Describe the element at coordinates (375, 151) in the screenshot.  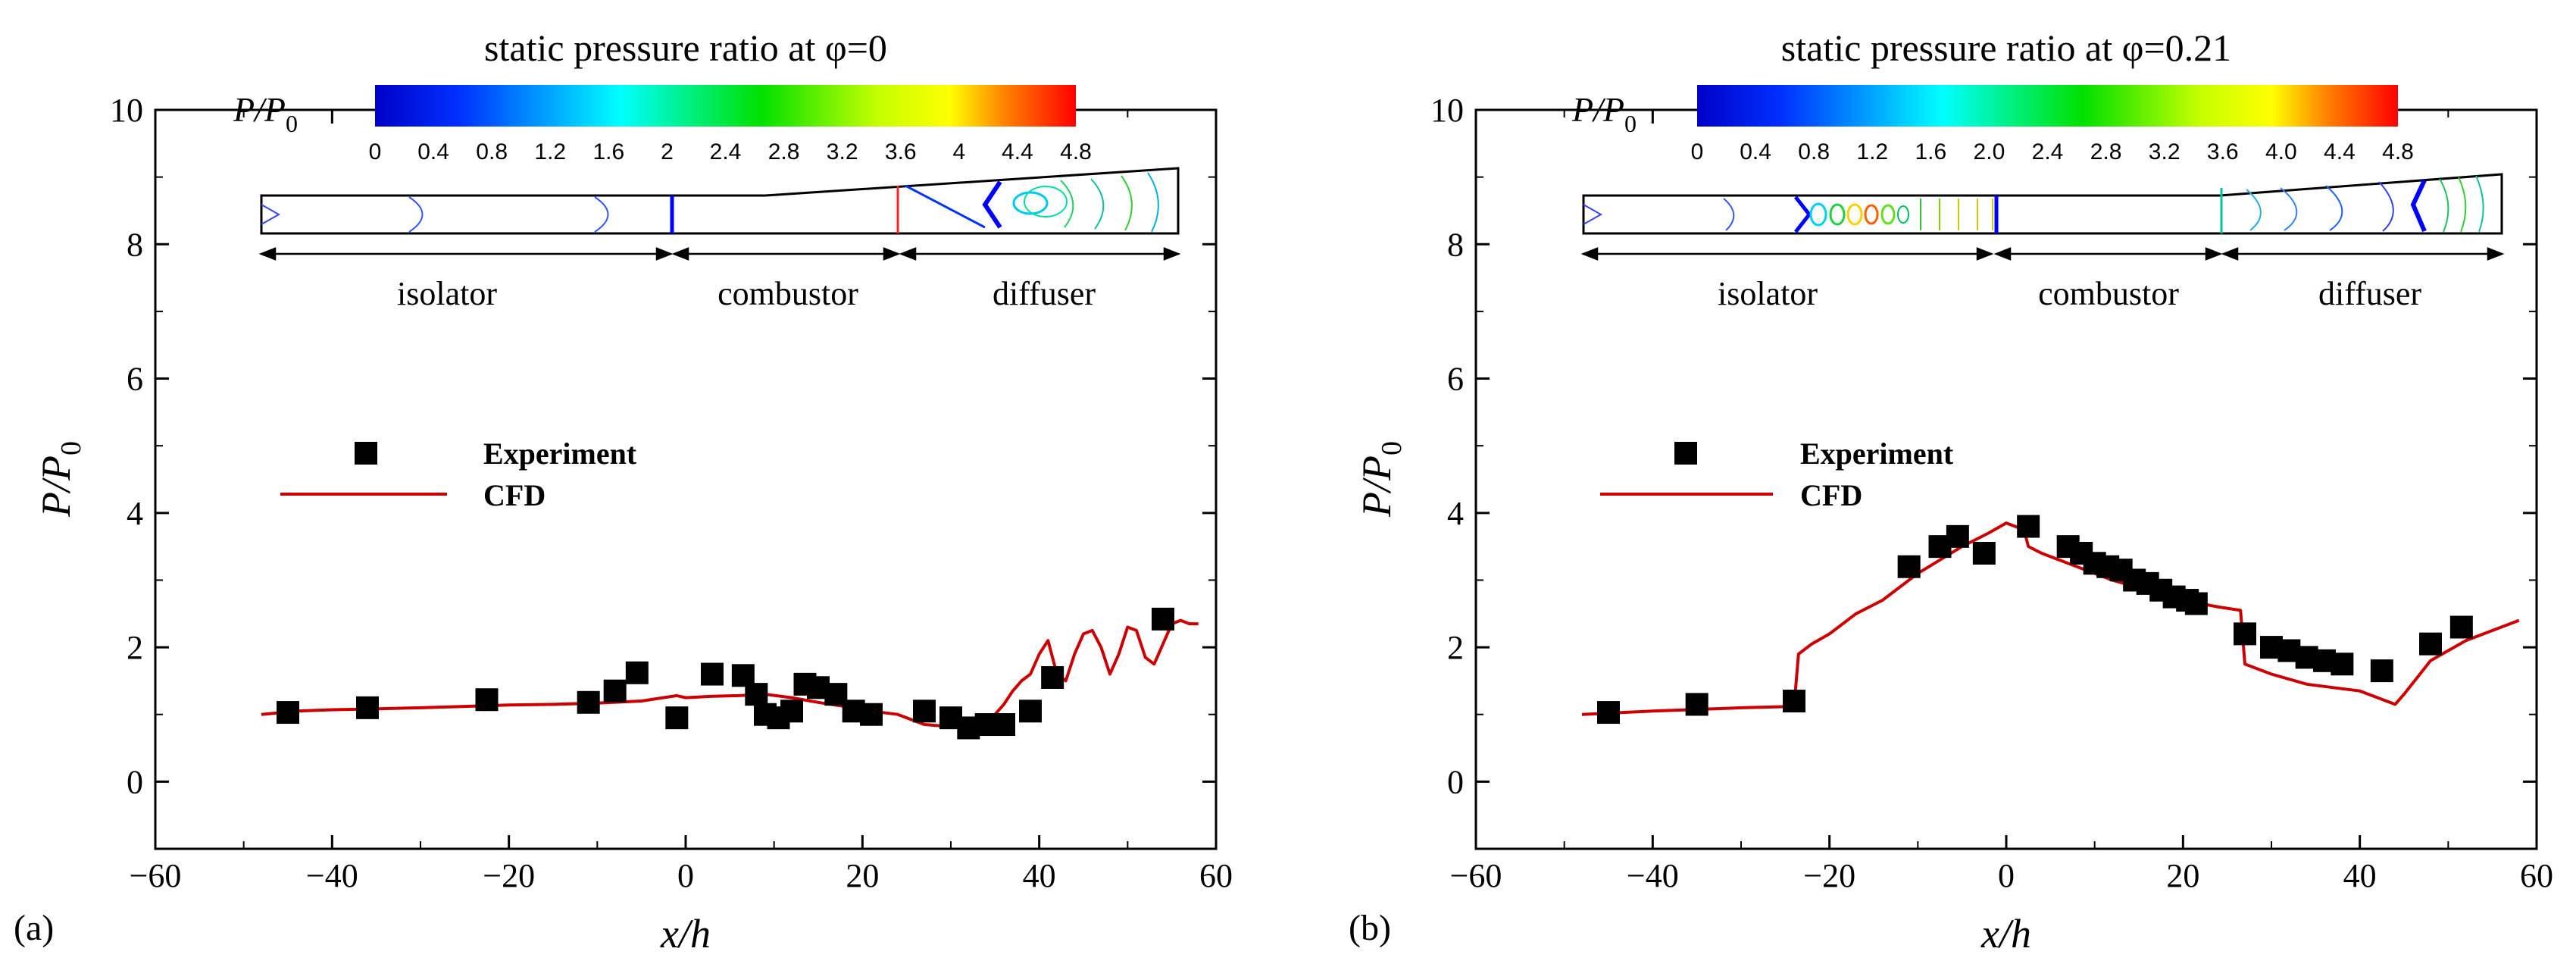
I see `colorbar-tick-label: 0` at that location.